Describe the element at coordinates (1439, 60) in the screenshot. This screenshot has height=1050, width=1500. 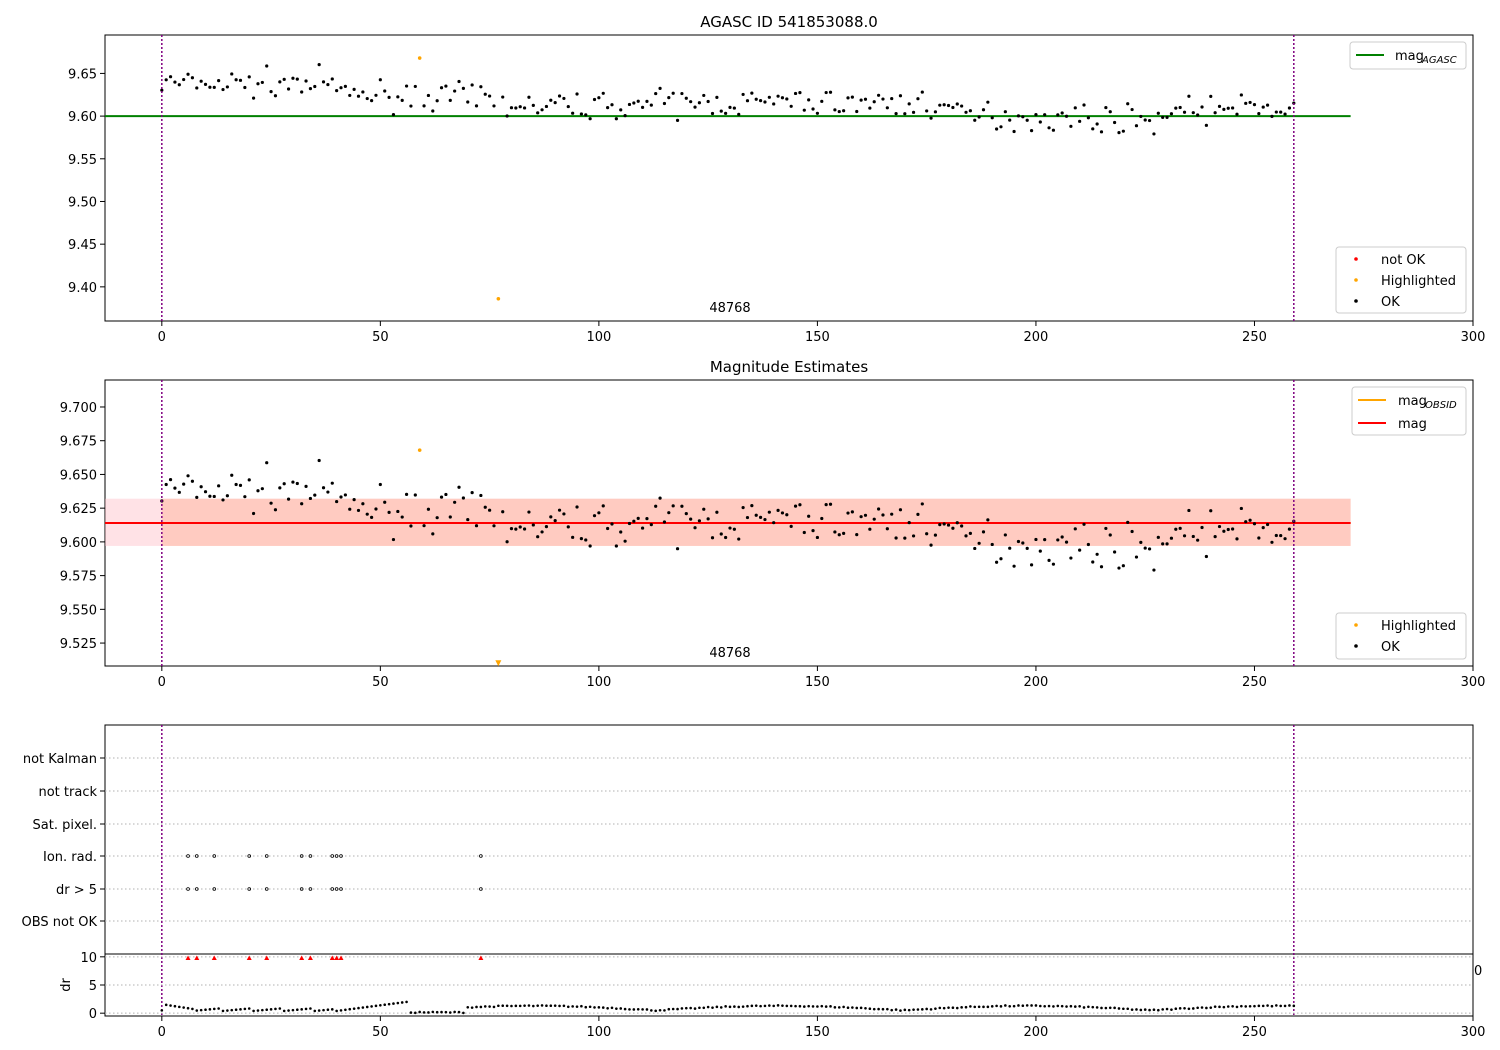
I see `panel1-legend-line-subscript: AGASC` at that location.